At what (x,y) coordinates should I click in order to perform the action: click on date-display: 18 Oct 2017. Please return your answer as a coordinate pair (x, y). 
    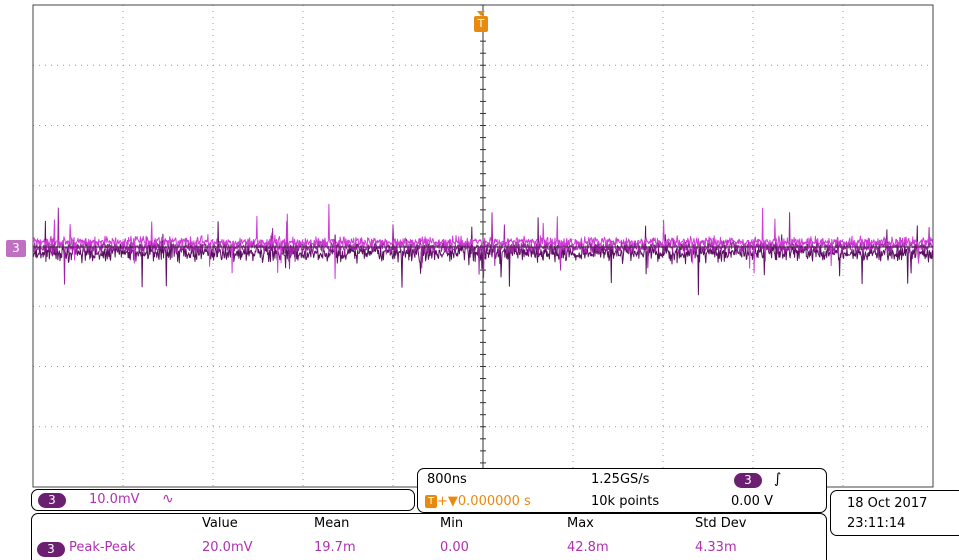
    Looking at the image, I should click on (887, 503).